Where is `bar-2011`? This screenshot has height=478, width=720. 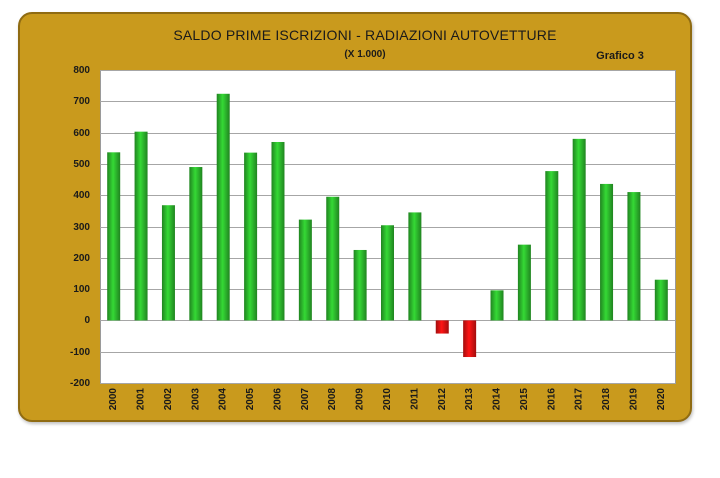
bar-2011 is located at coordinates (415, 266).